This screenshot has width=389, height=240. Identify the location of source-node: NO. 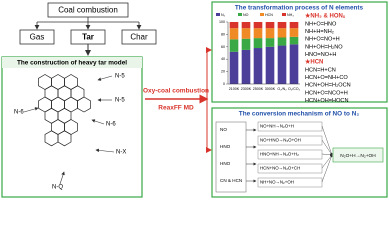
(223, 129).